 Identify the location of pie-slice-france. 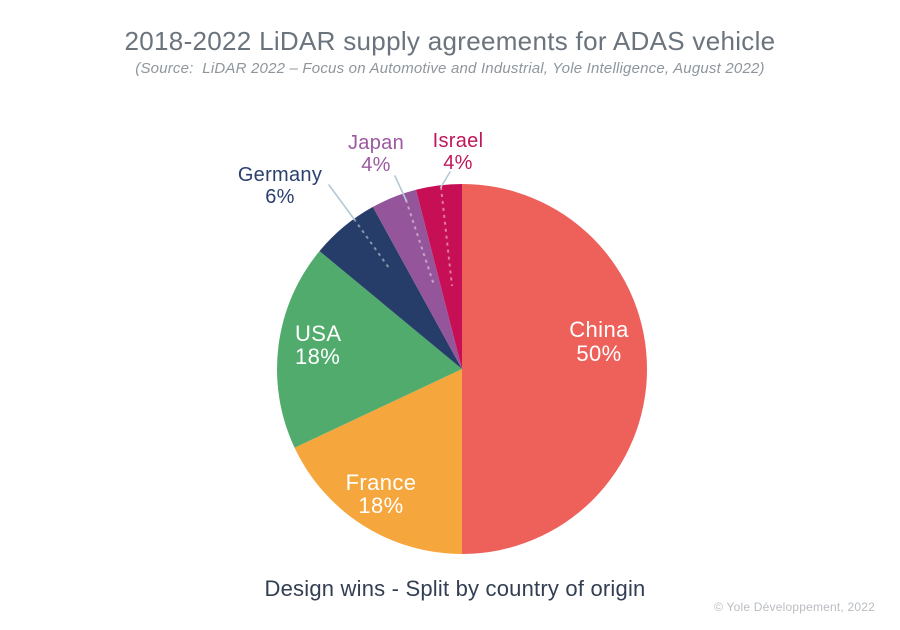
(378, 461).